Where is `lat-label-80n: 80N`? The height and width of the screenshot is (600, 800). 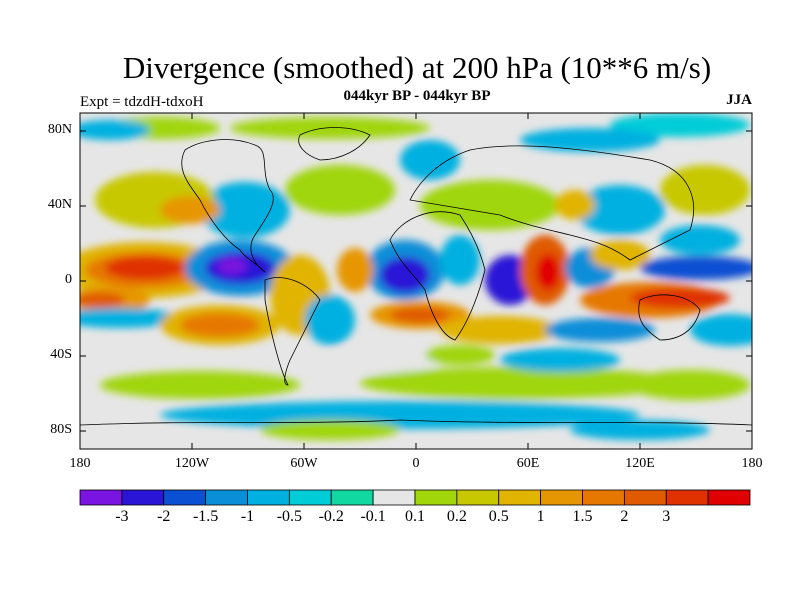
lat-label-80n: 80N is located at coordinates (59, 129).